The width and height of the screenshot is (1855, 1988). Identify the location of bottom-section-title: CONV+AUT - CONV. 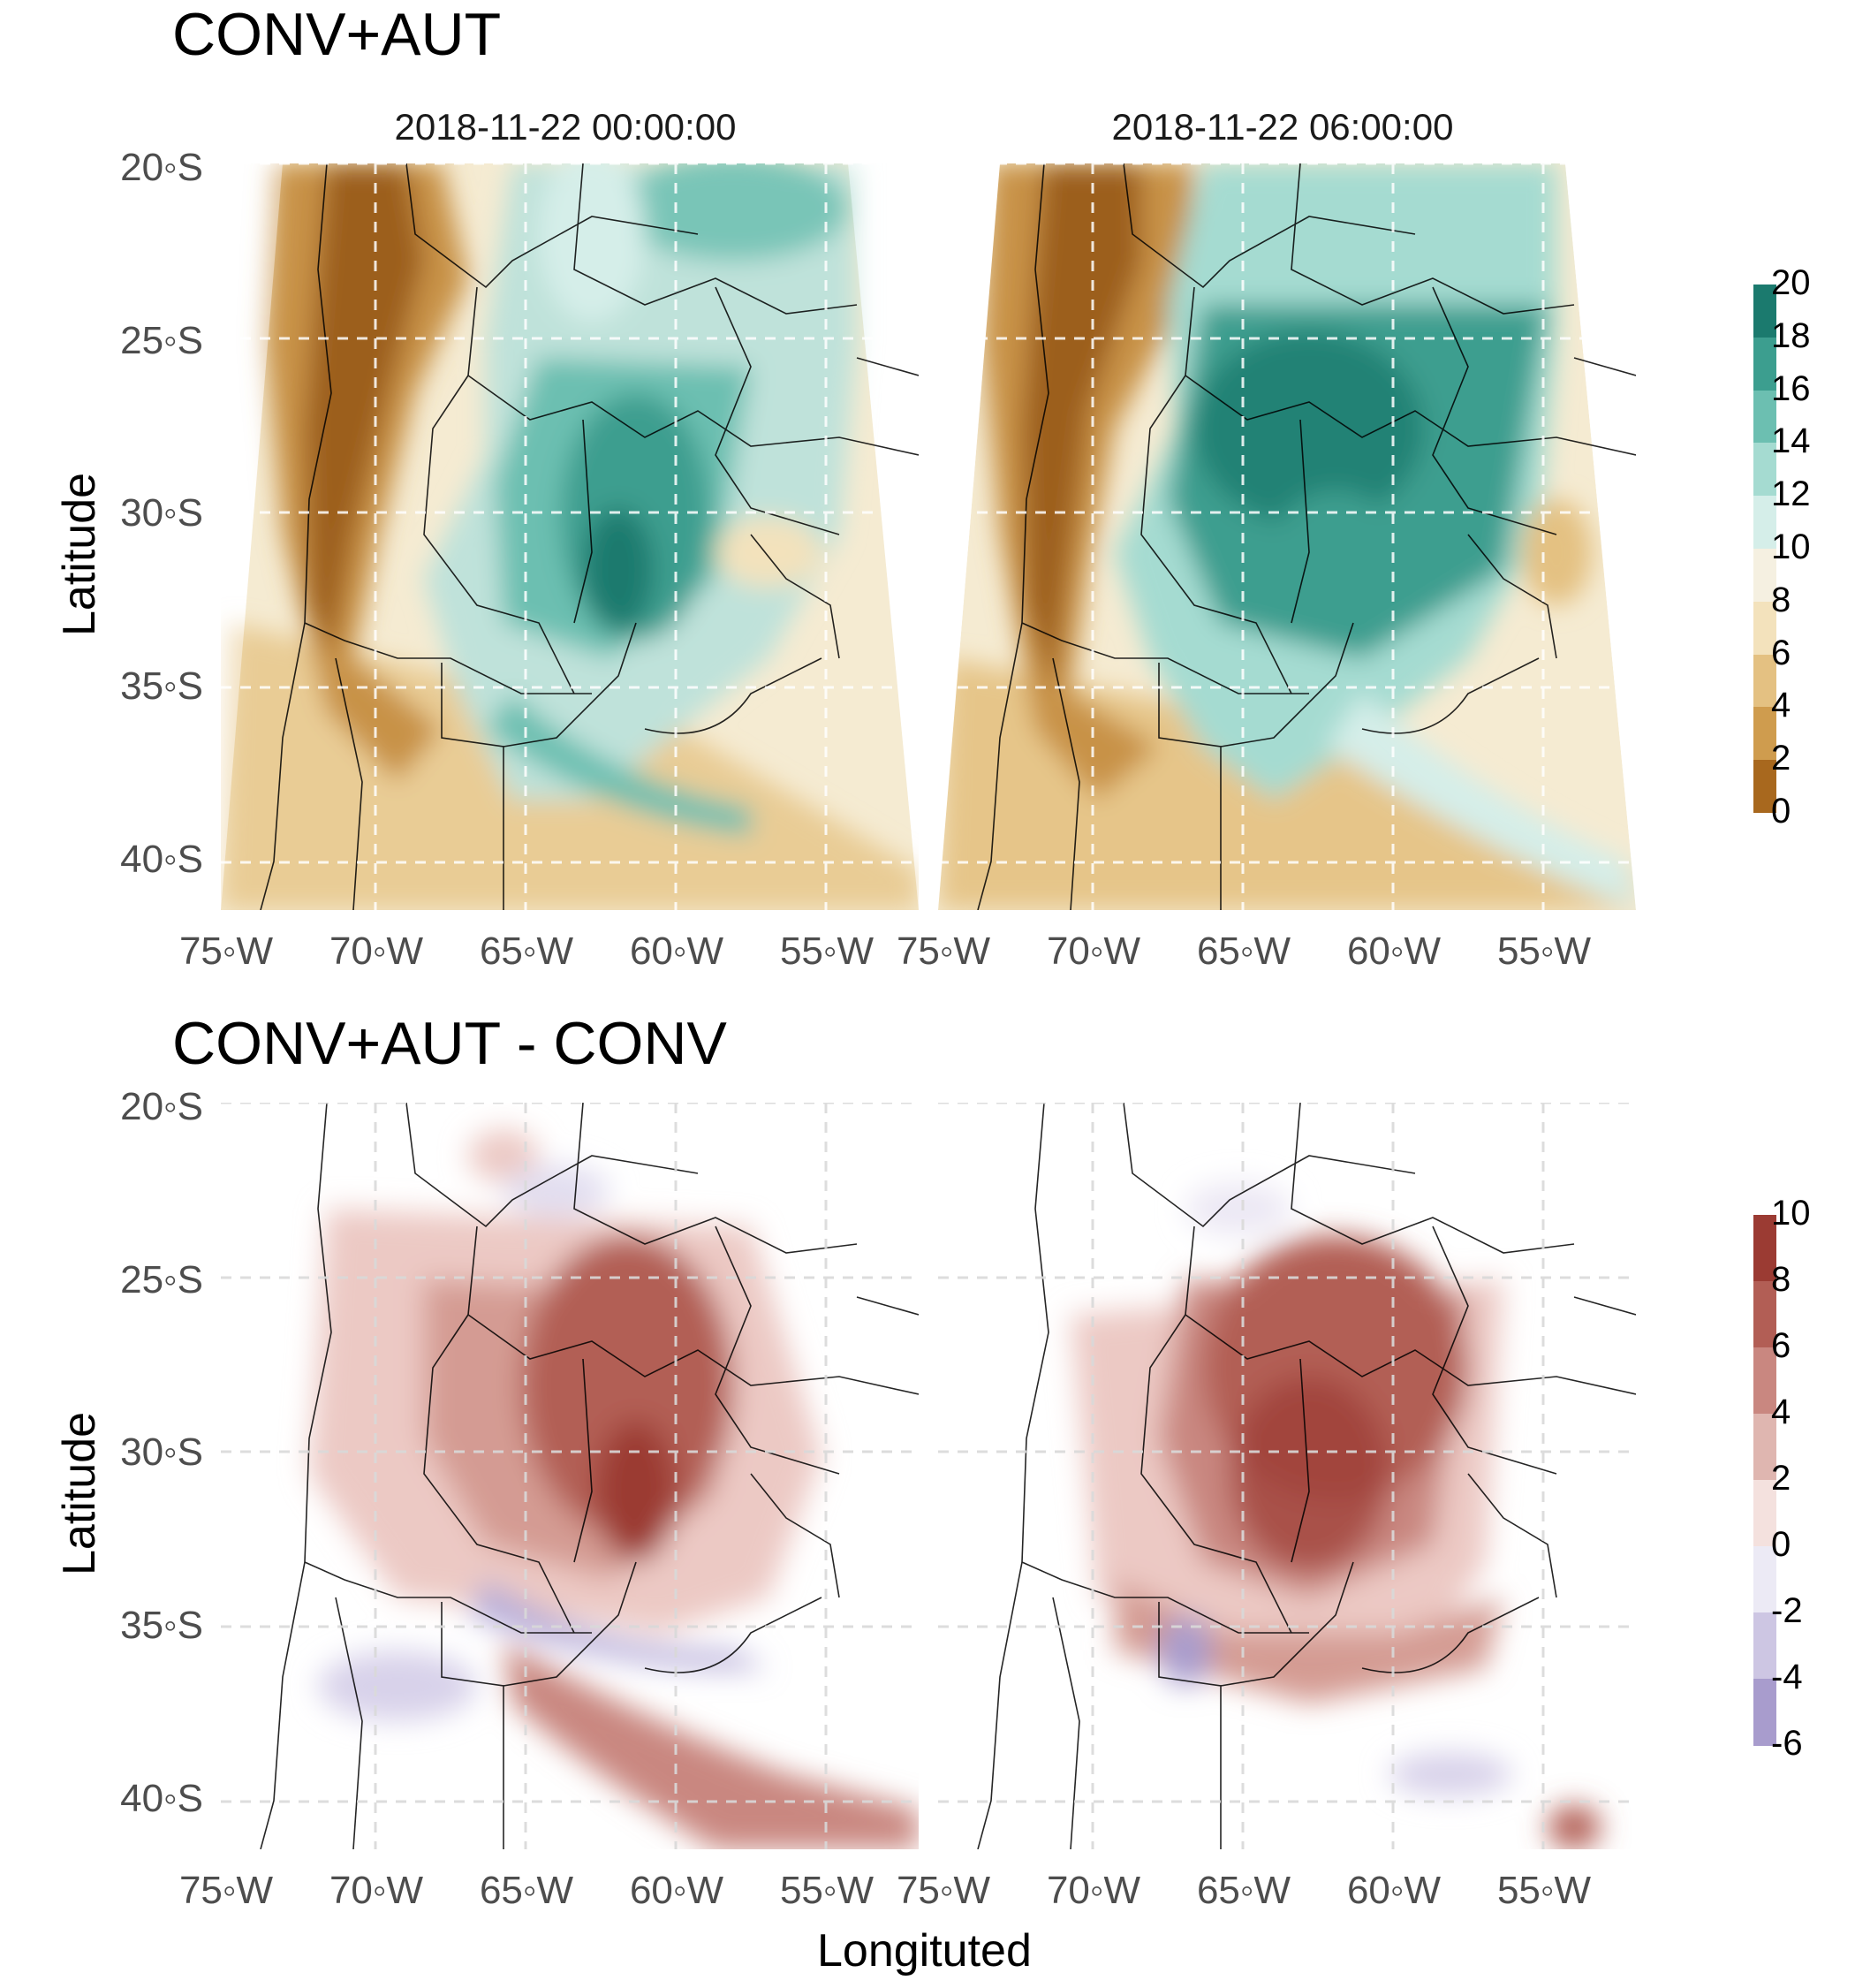
(449, 1043).